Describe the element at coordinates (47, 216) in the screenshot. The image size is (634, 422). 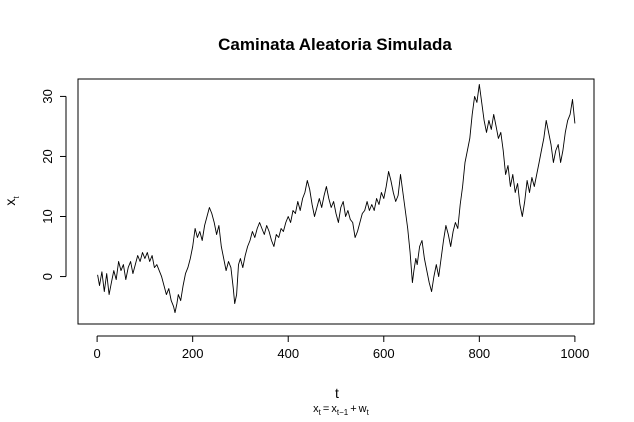
I see `y-tick-label: 10` at that location.